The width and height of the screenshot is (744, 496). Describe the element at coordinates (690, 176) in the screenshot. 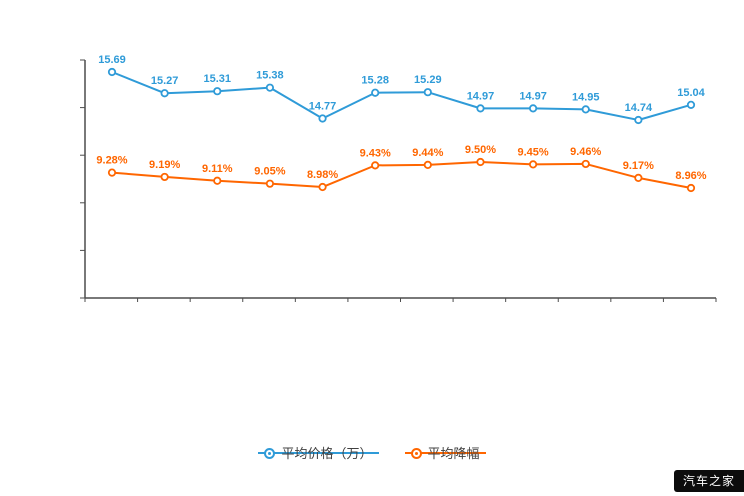

I see `svg-text: 8.96%` at that location.